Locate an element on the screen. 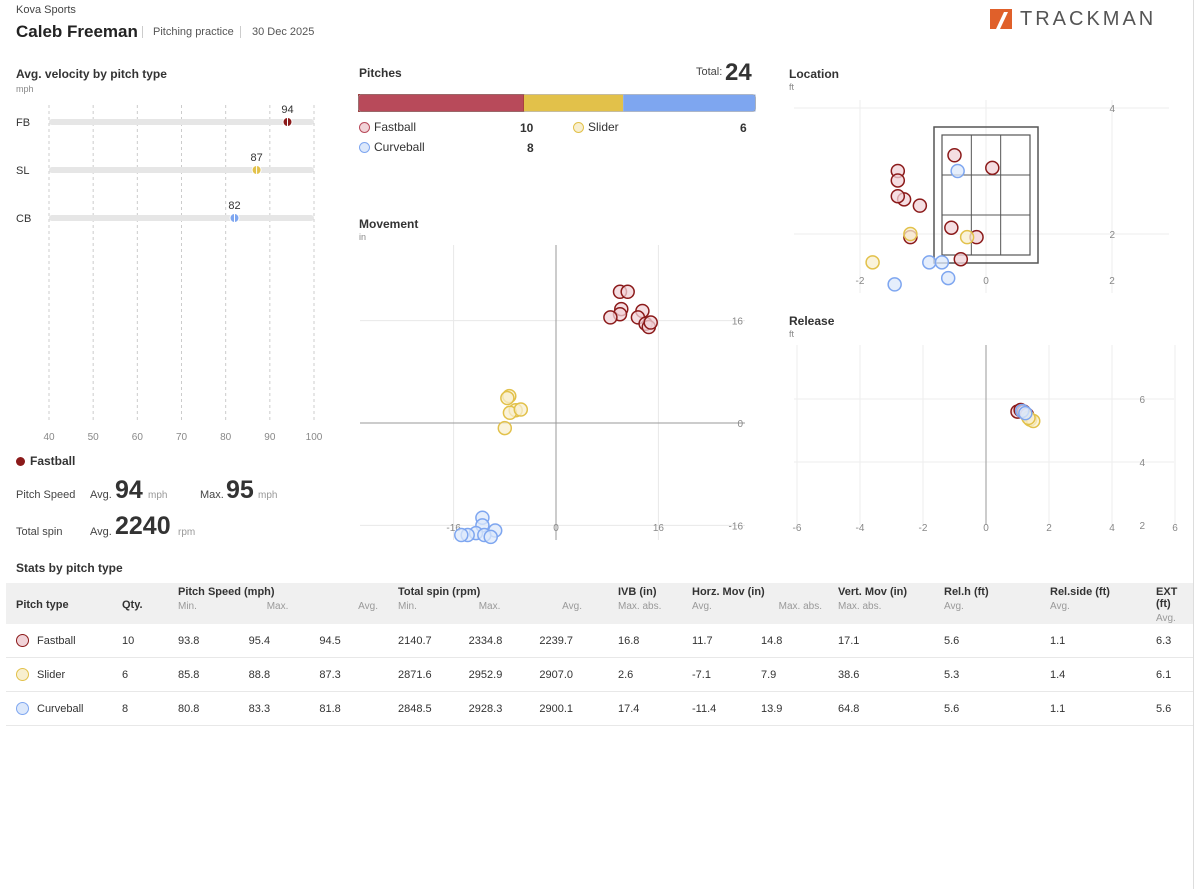 The image size is (1200, 889). speed-avg: 81.8 is located at coordinates (330, 708).